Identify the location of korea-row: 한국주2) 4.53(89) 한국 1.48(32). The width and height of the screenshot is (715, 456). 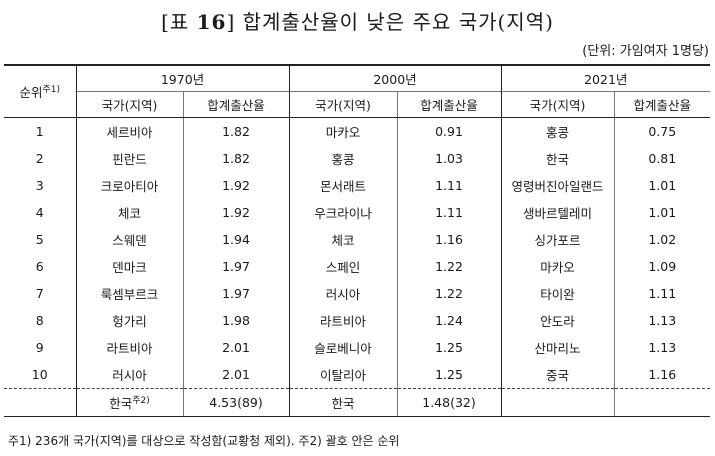
(357, 402).